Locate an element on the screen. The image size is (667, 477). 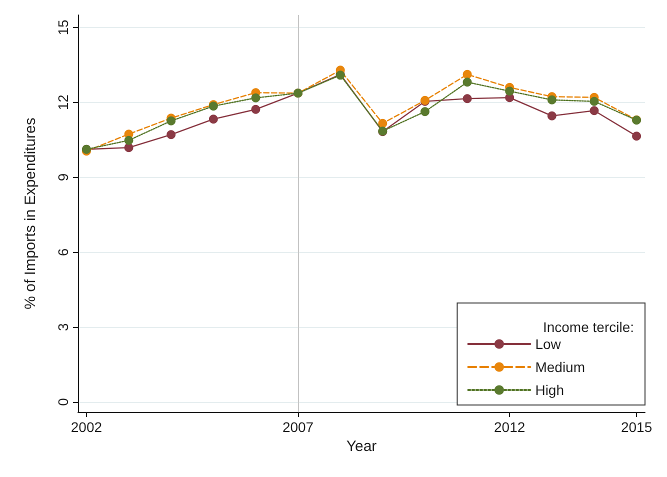
legend-label: High is located at coordinates (549, 390).